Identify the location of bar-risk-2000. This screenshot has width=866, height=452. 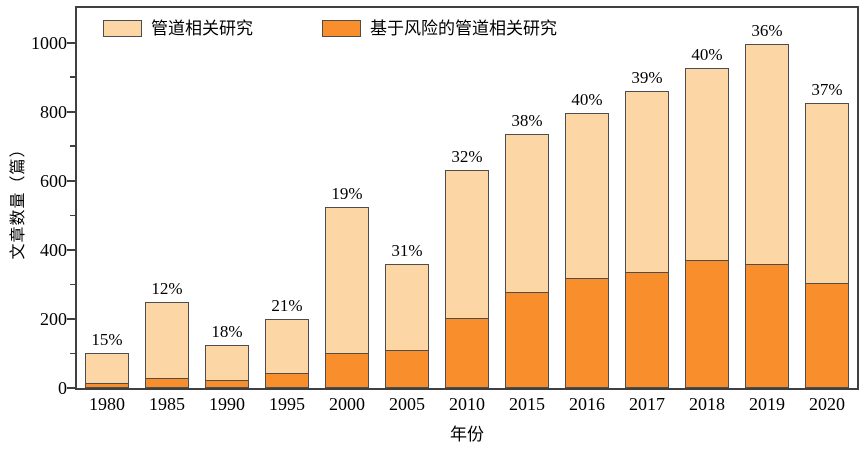
(347, 370).